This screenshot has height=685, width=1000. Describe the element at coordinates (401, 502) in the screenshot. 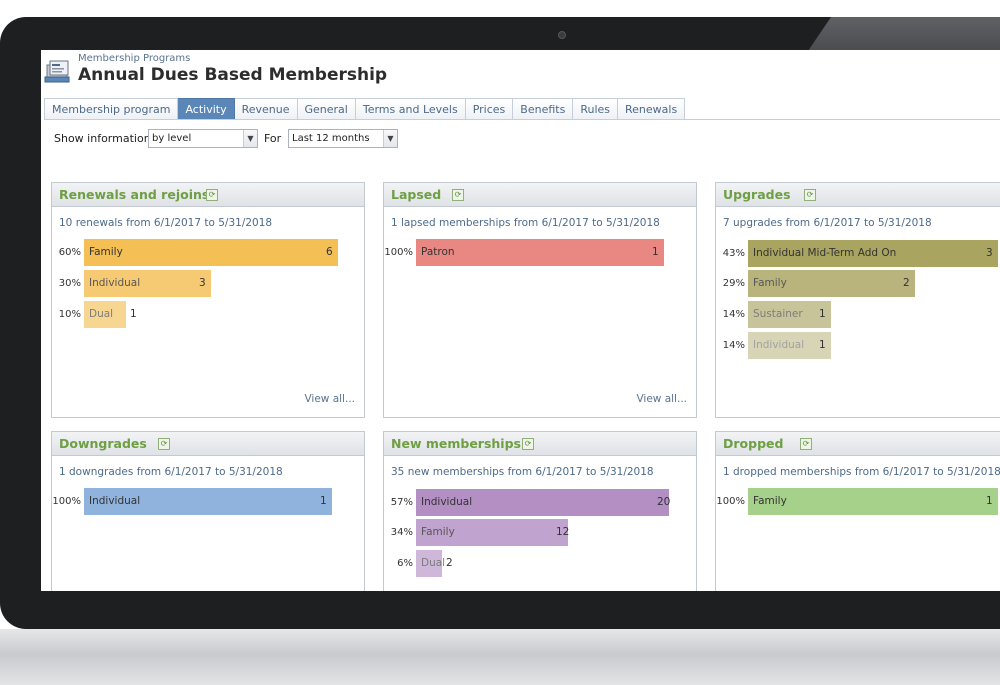

I see `bar-percent: 57%` at that location.